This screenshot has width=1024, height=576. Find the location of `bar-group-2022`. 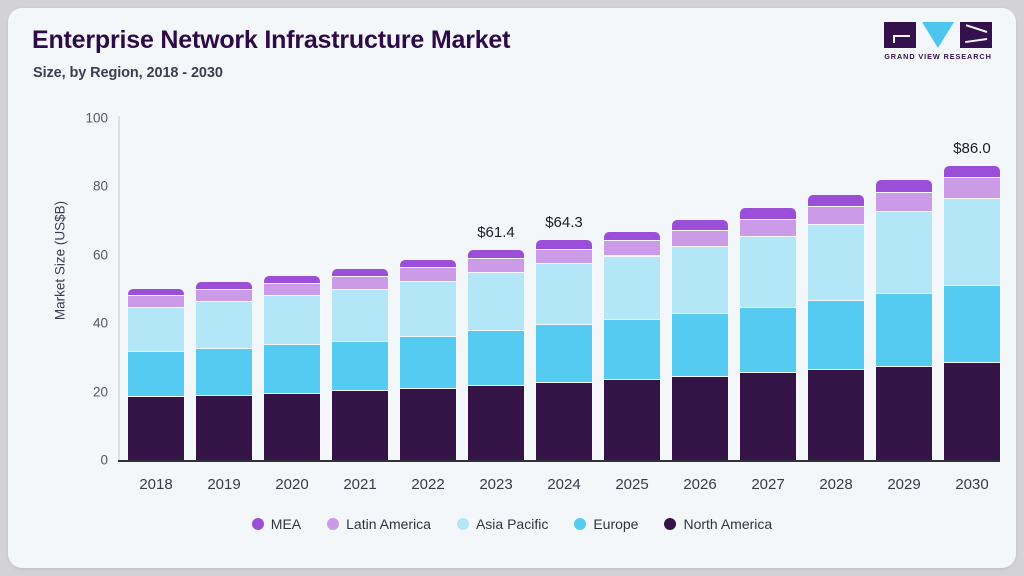

bar-group-2022 is located at coordinates (428, 359).